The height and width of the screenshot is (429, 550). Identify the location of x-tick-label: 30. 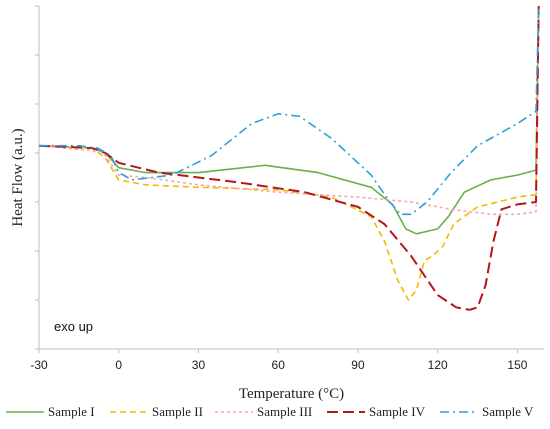
(199, 365).